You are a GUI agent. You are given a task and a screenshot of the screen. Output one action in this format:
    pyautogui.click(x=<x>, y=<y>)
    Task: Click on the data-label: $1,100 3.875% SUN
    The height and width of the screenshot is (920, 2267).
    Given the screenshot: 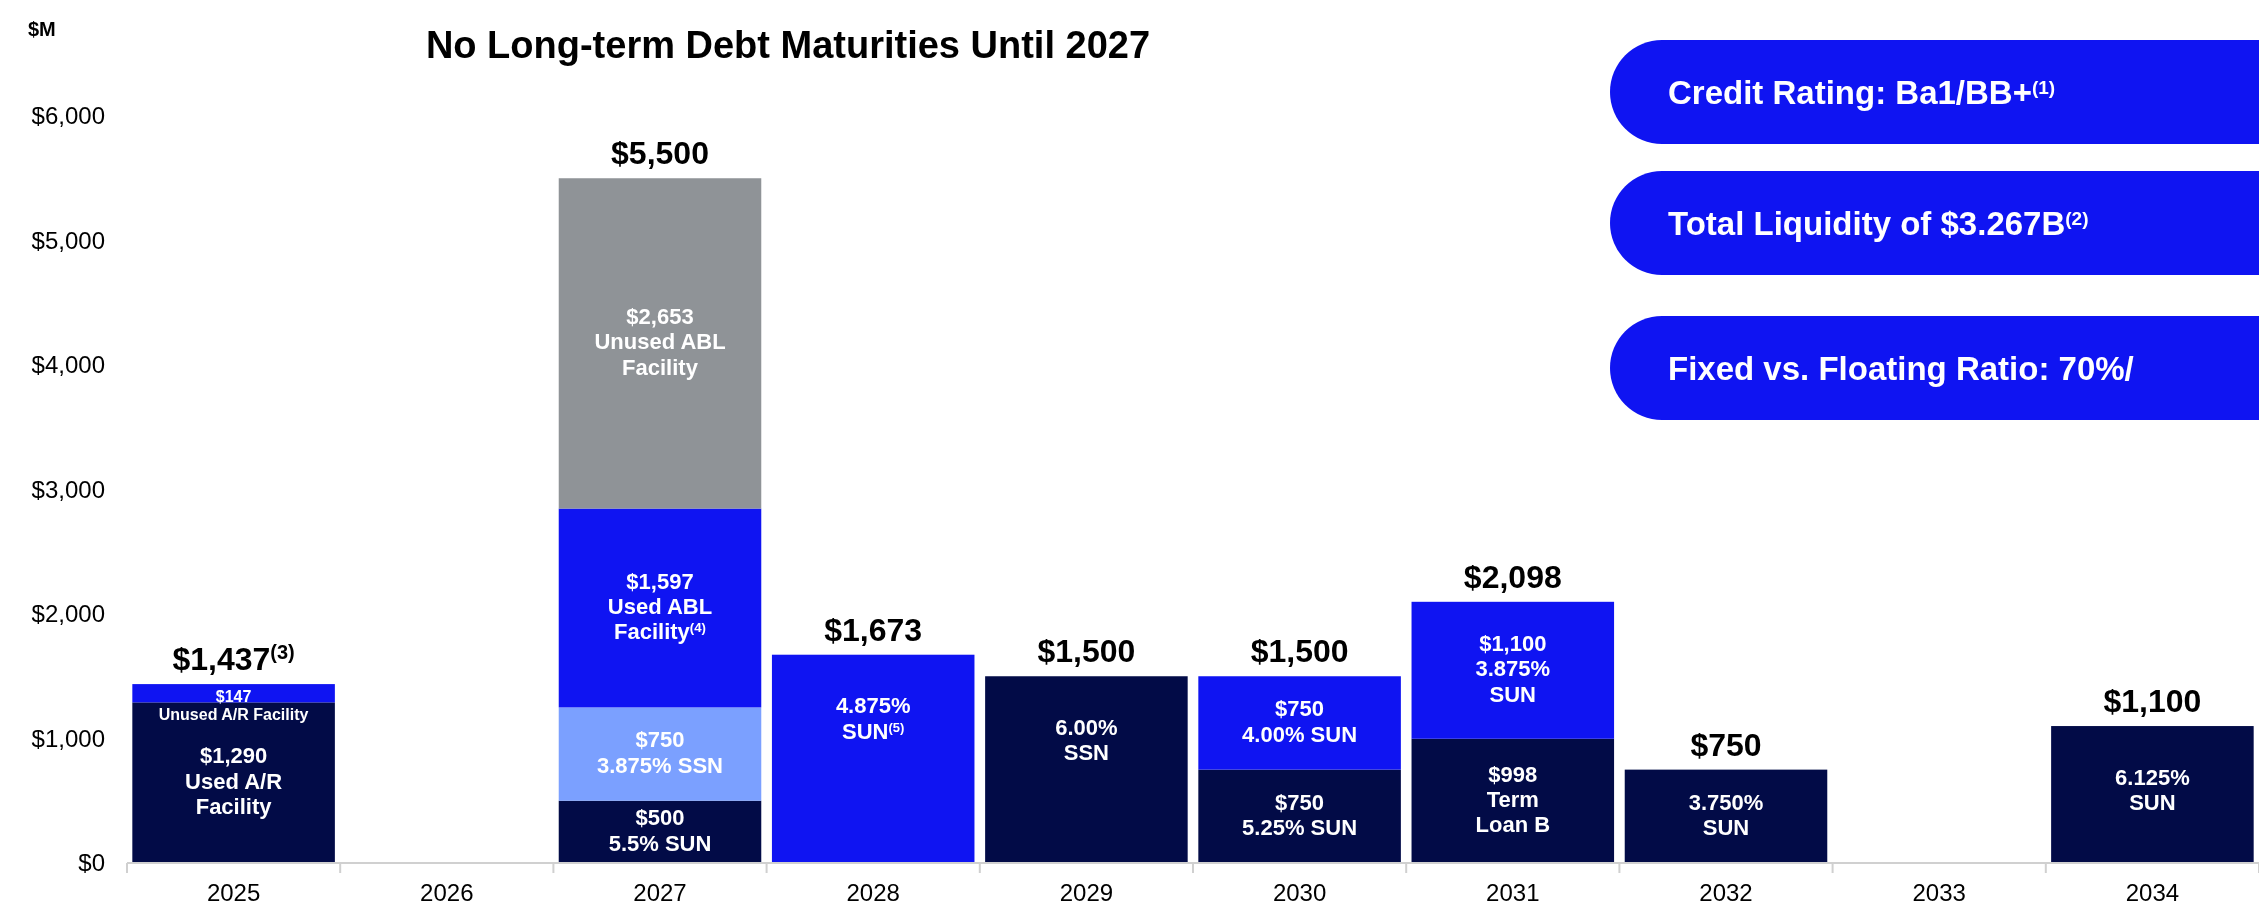 What is the action you would take?
    pyautogui.click(x=1513, y=669)
    